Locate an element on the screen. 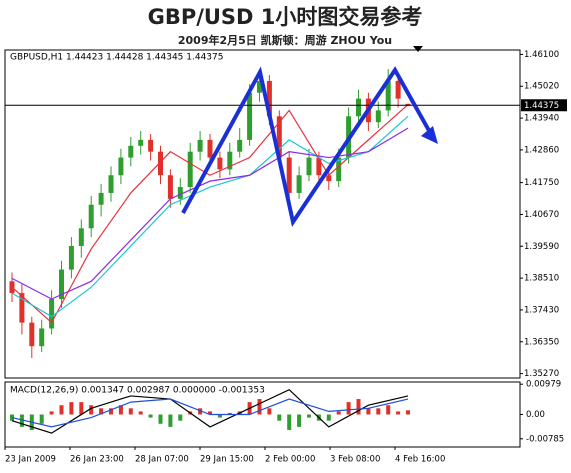 Image resolution: width=571 pixels, height=473 pixels. y-tick-label: 1.38510 is located at coordinates (541, 279).